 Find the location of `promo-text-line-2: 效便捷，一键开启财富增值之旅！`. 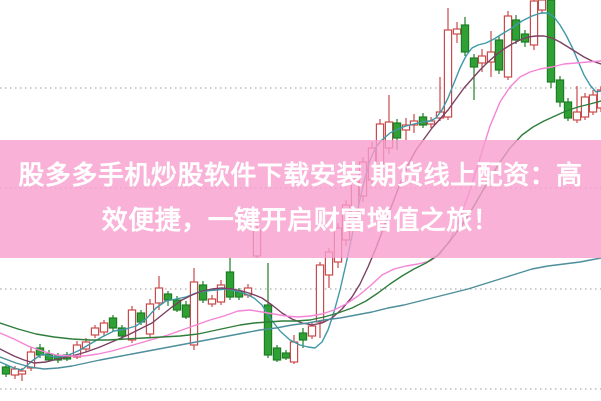

promo-text-line-2: 效便捷，一键开启财富增值之旅！ is located at coordinates (300, 220).